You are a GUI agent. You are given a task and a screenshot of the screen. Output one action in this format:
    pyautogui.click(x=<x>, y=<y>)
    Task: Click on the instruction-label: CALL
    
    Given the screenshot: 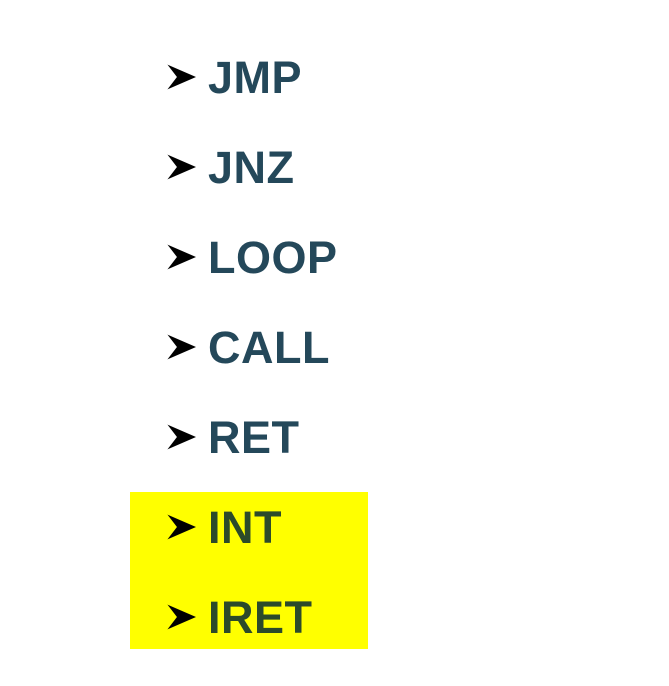 What is the action you would take?
    pyautogui.click(x=269, y=347)
    